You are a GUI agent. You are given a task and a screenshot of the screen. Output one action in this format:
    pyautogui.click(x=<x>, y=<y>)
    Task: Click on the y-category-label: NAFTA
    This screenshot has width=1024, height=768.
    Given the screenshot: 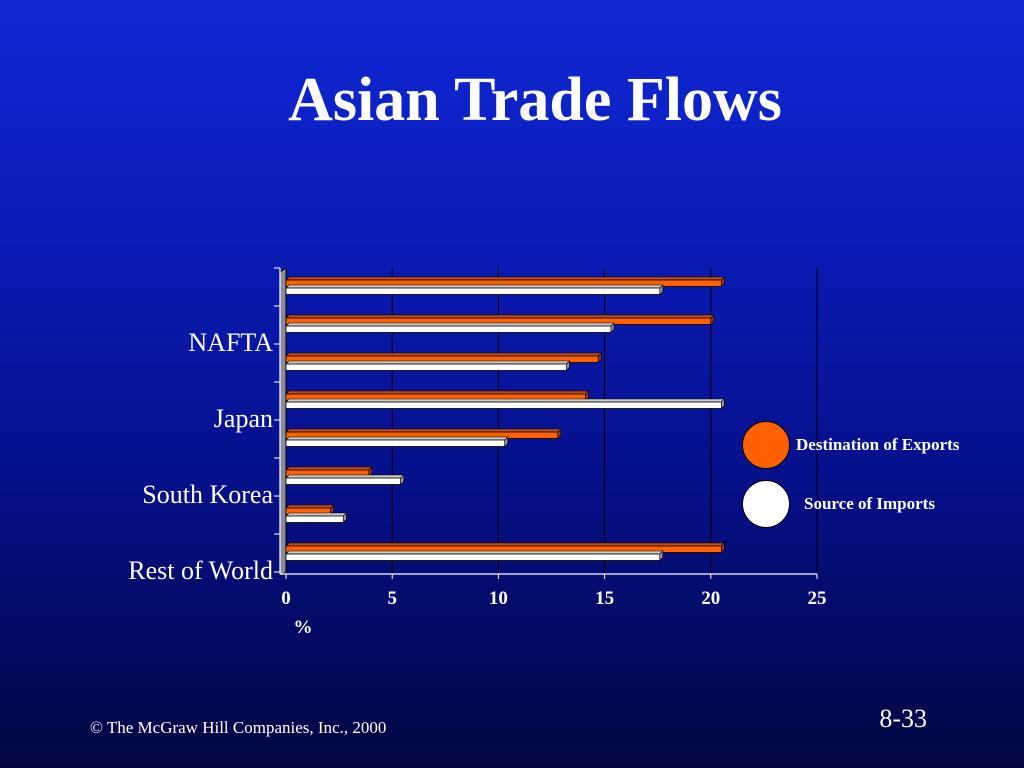 What is the action you would take?
    pyautogui.click(x=230, y=342)
    